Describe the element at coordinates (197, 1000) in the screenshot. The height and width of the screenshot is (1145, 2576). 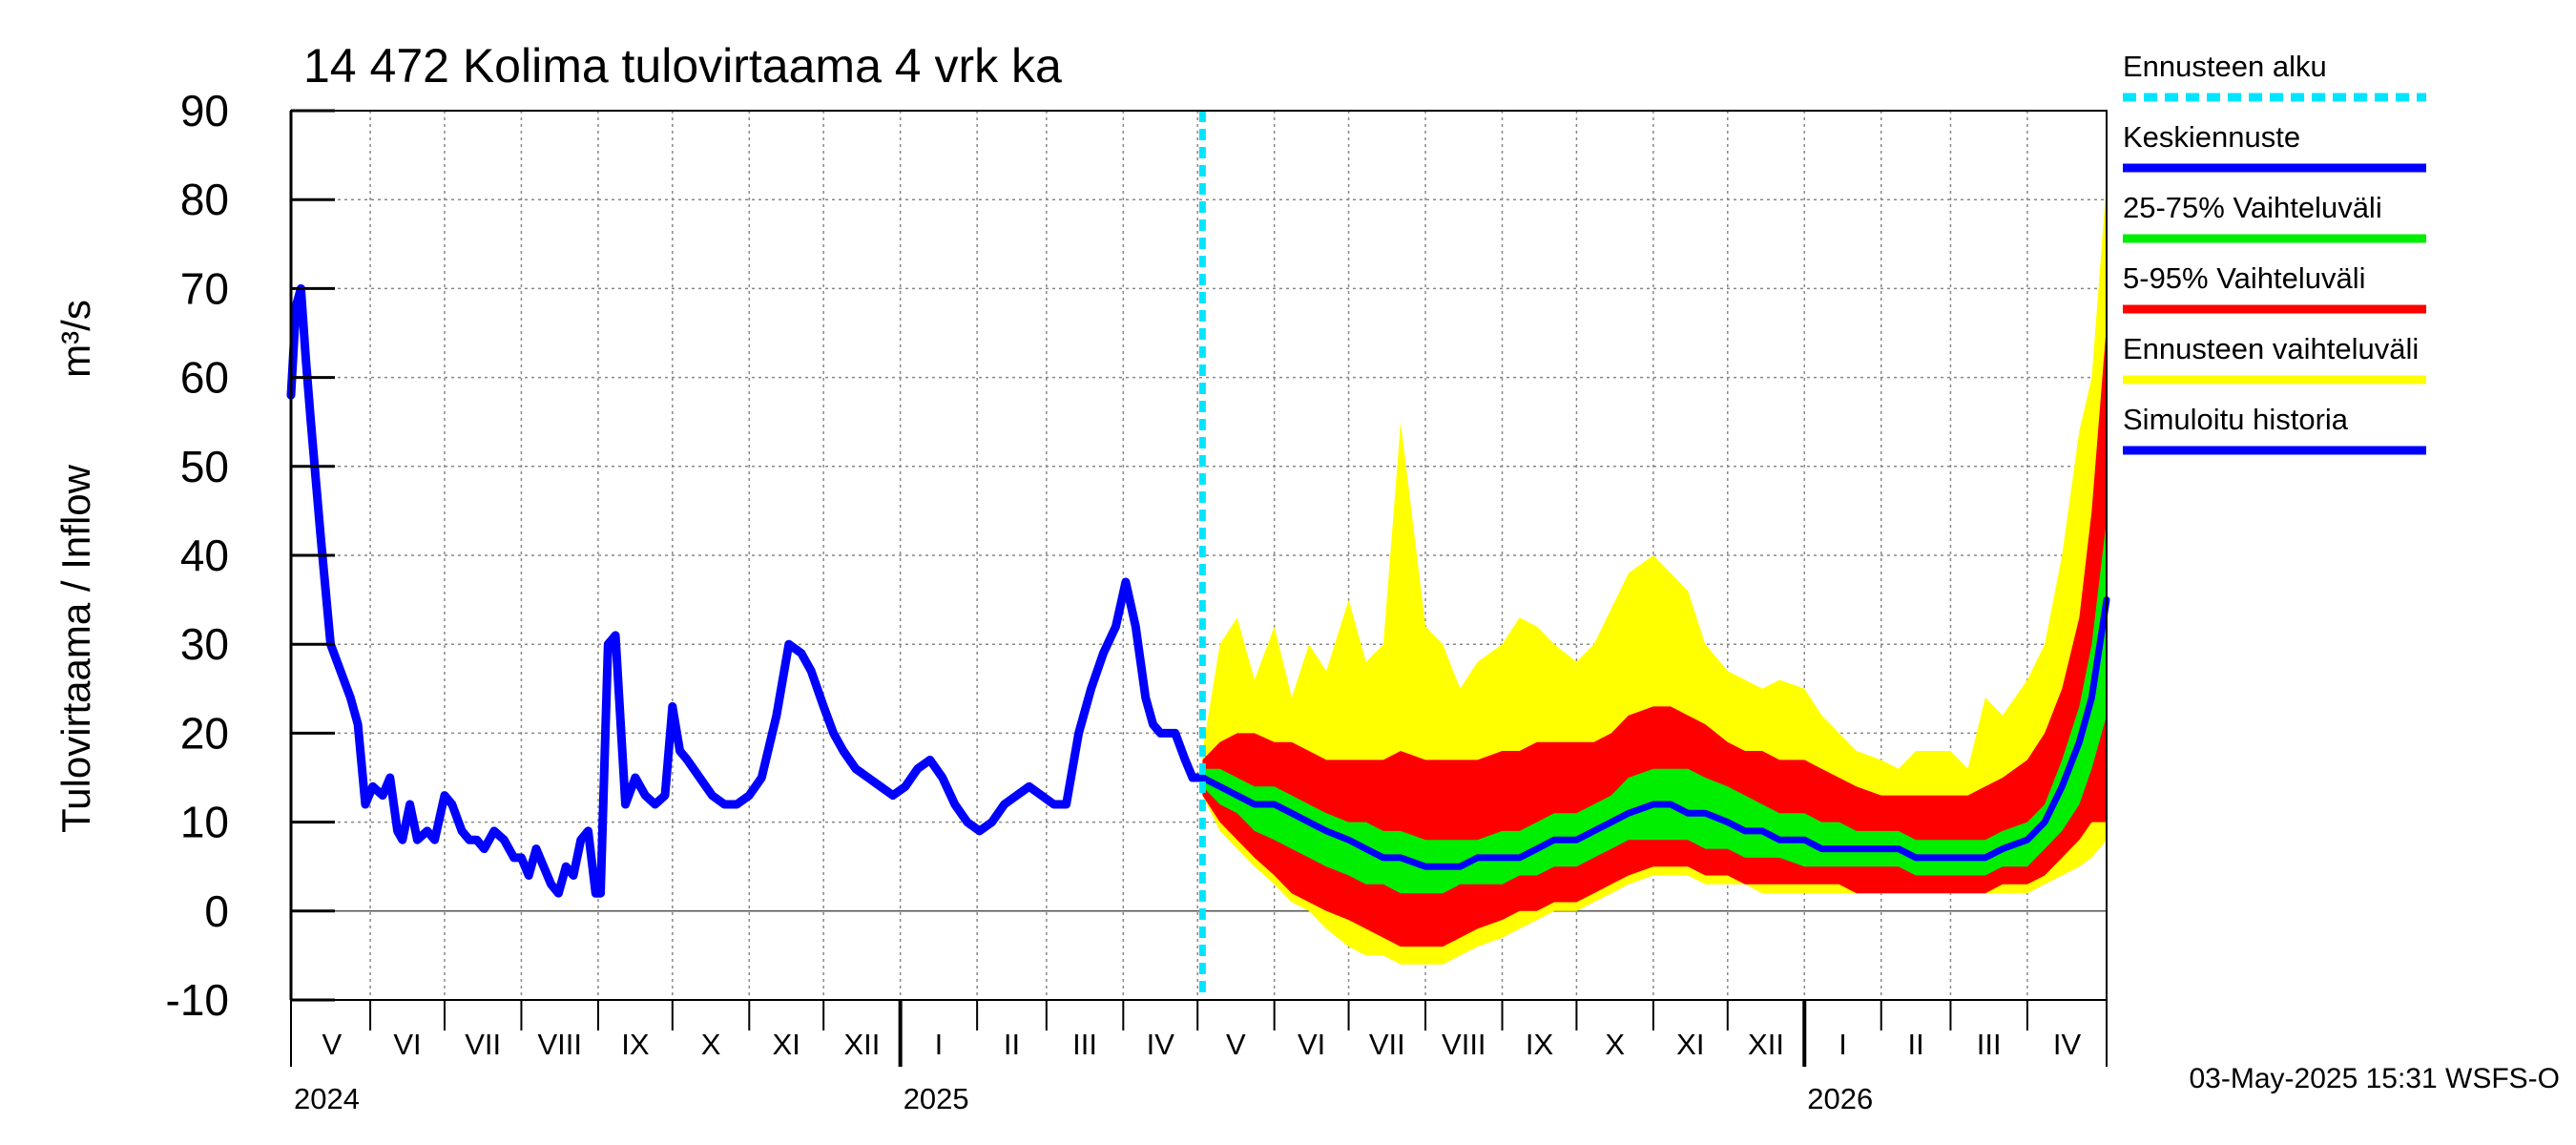
I see `y-tick-label: -10` at that location.